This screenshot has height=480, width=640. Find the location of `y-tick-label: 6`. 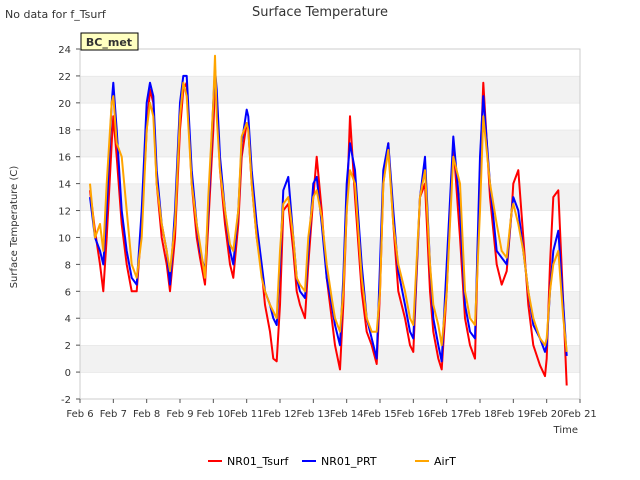

y-tick-label: 6 is located at coordinates (68, 292).